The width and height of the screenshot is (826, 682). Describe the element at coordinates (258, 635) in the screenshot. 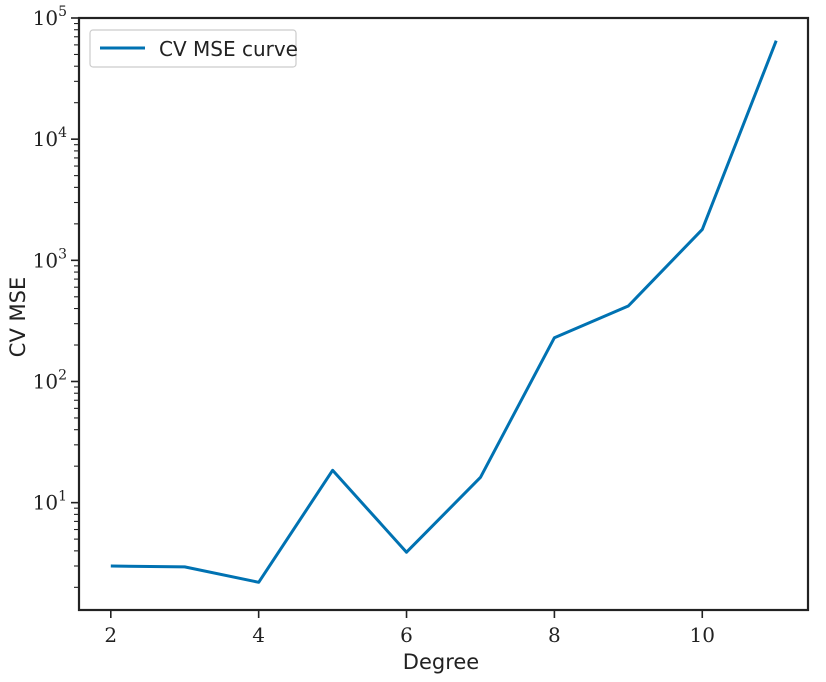

I see `x-tick-label: 4` at that location.